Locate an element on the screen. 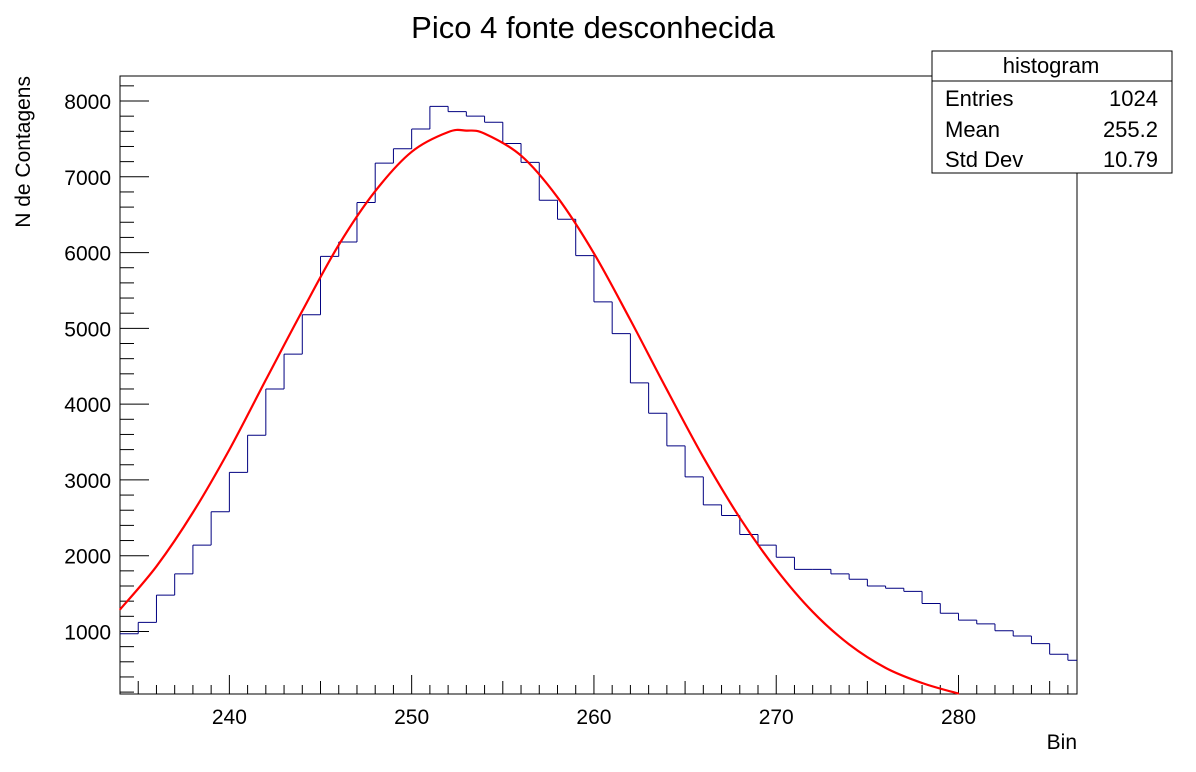  stats-box-title: histogram is located at coordinates (1051, 65).